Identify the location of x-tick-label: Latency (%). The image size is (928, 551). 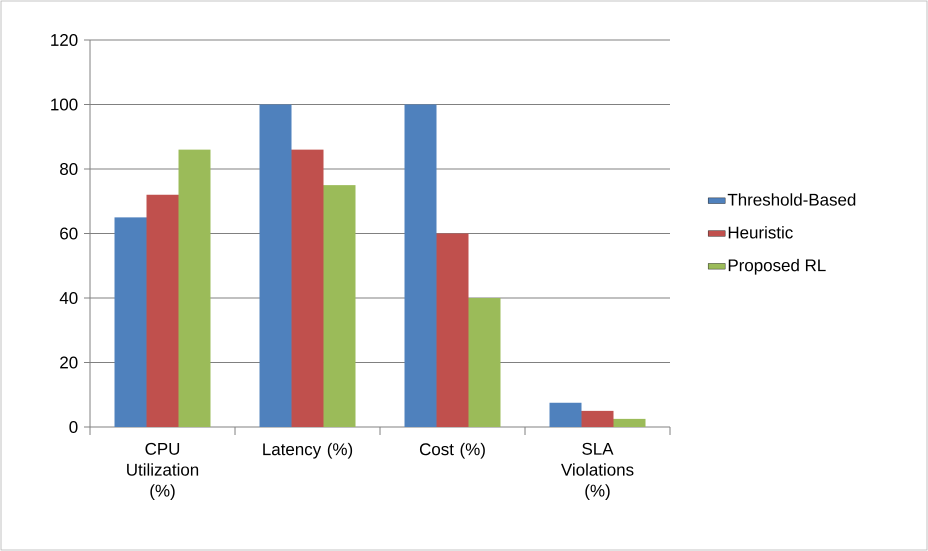
(307, 450).